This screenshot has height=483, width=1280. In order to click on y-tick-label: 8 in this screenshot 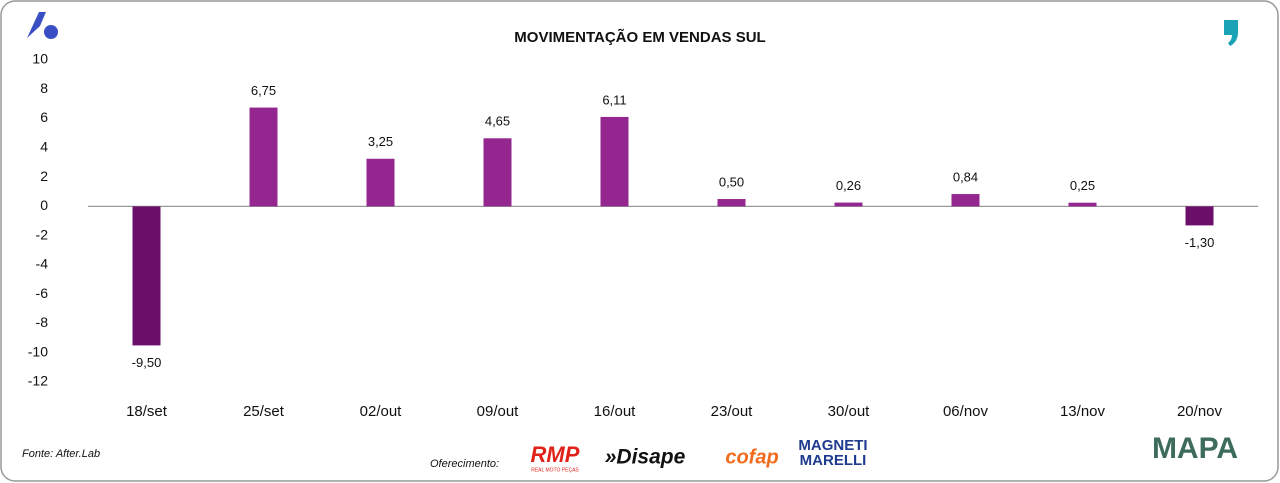, I will do `click(44, 88)`.